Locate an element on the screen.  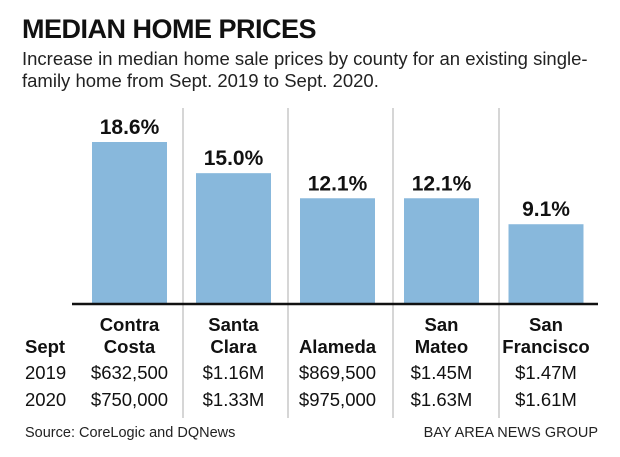
price-cell: $1.33M is located at coordinates (233, 399).